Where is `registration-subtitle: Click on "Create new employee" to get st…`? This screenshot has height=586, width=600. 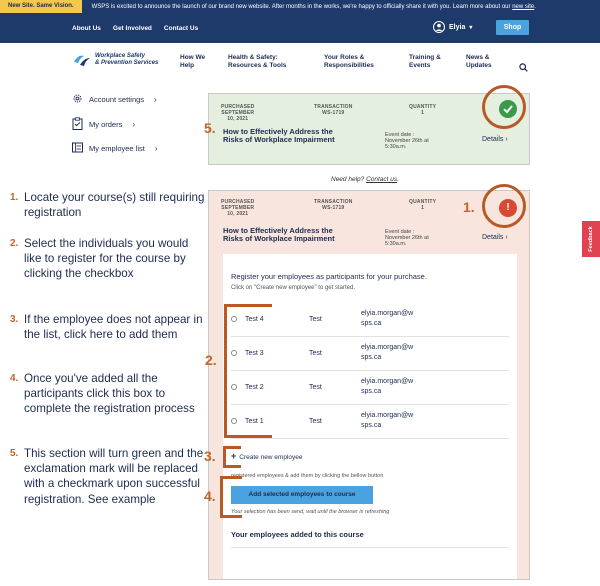 registration-subtitle: Click on "Create new employee" to get st… is located at coordinates (293, 288).